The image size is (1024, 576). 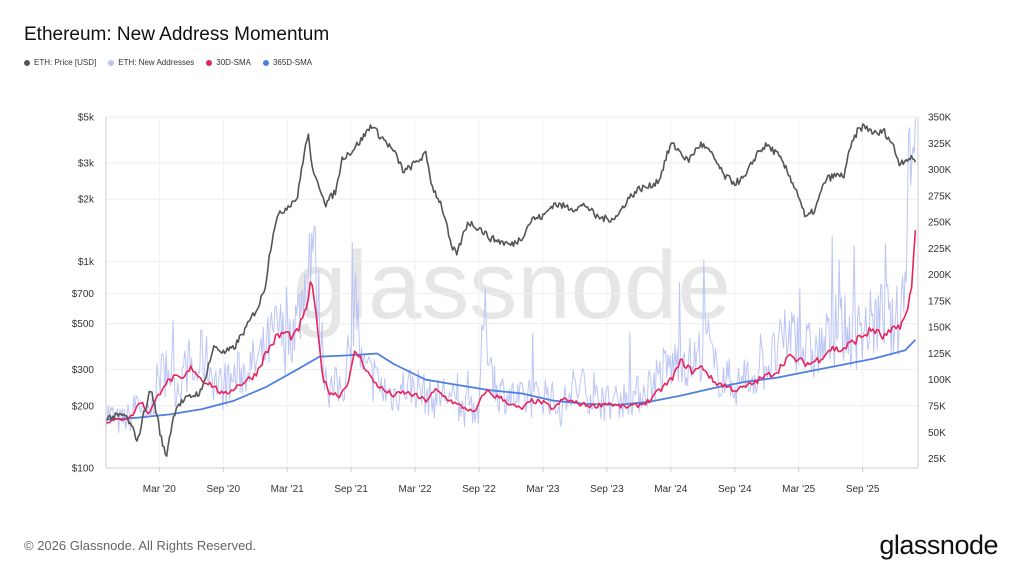 What do you see at coordinates (937, 459) in the screenshot?
I see `y-right-tick-label: 25K` at bounding box center [937, 459].